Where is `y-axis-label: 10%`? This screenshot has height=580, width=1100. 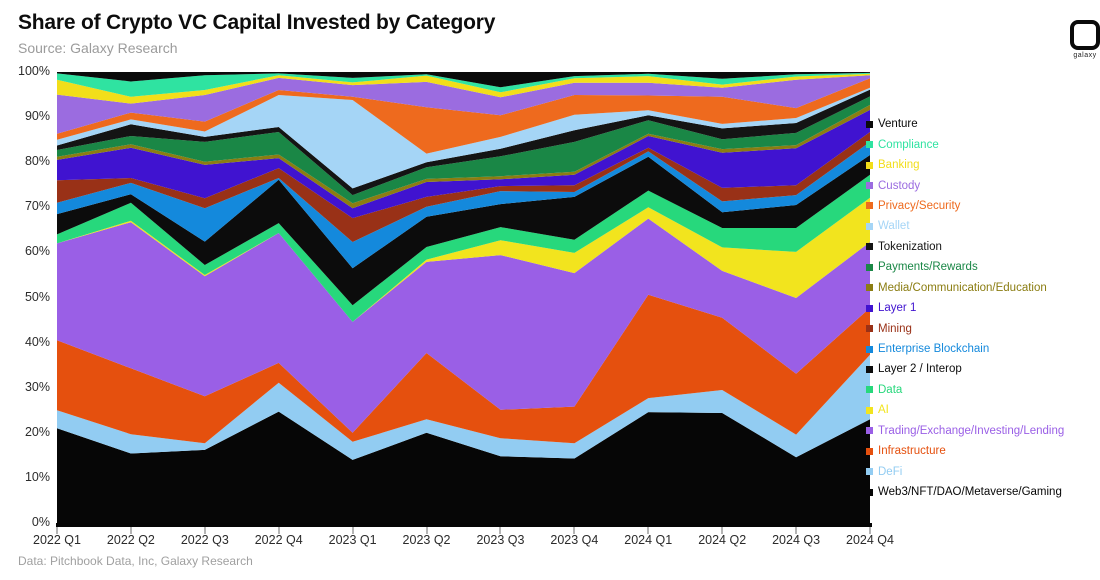
y-axis-label: 10% is located at coordinates (37, 476).